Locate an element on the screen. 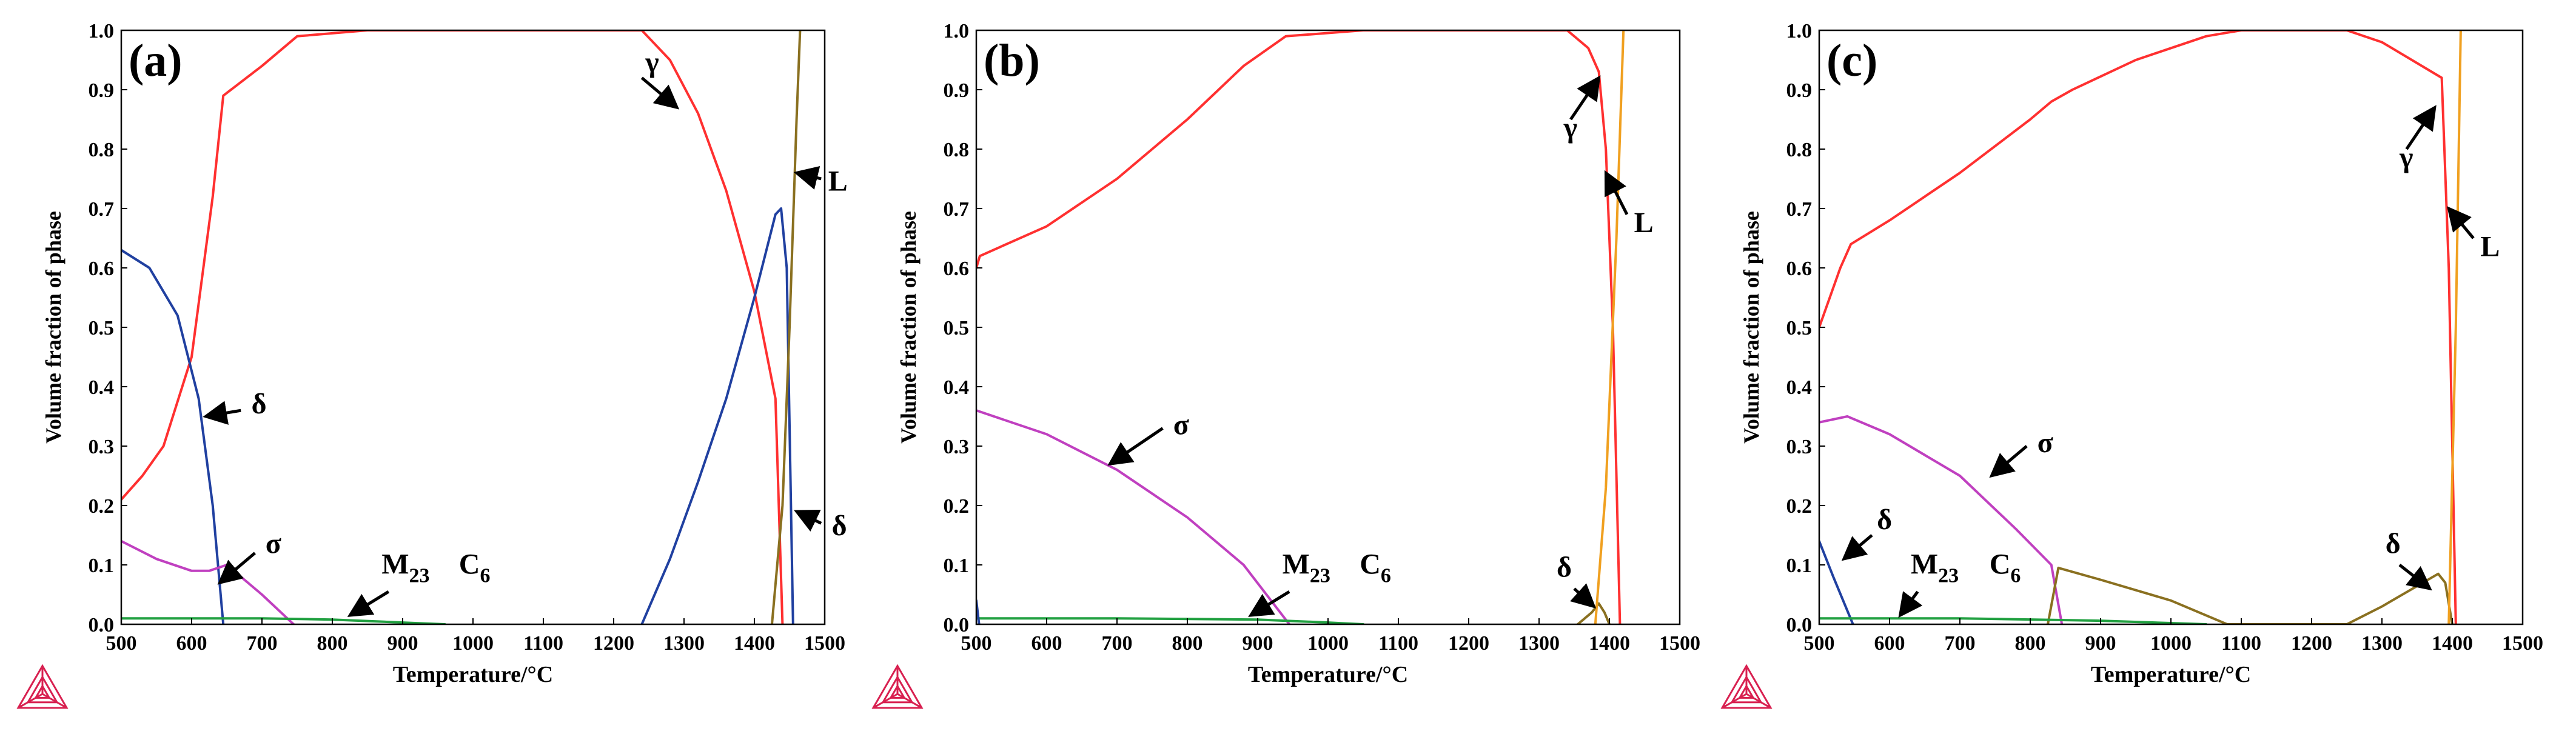 This screenshot has height=734, width=2576. x-axis-label: Temperature/°C is located at coordinates (1328, 674).